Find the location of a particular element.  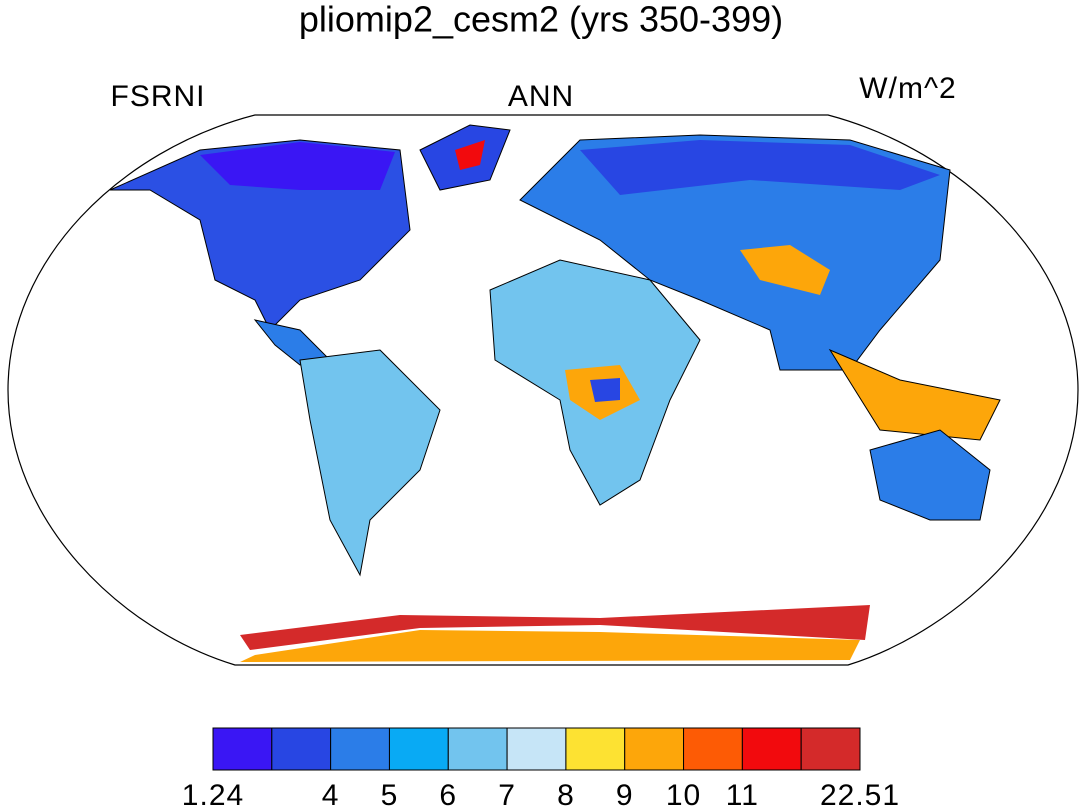

colorbar-label: 7 is located at coordinates (507, 795).